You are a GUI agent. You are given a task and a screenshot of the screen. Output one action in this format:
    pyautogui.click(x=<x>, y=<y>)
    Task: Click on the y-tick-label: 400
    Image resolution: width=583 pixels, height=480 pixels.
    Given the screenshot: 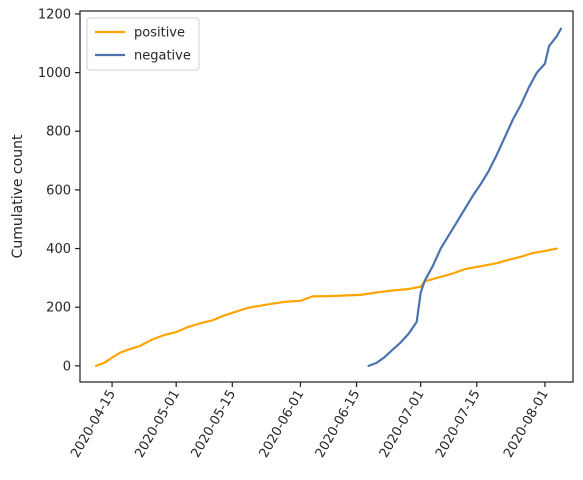 What is the action you would take?
    pyautogui.click(x=58, y=249)
    